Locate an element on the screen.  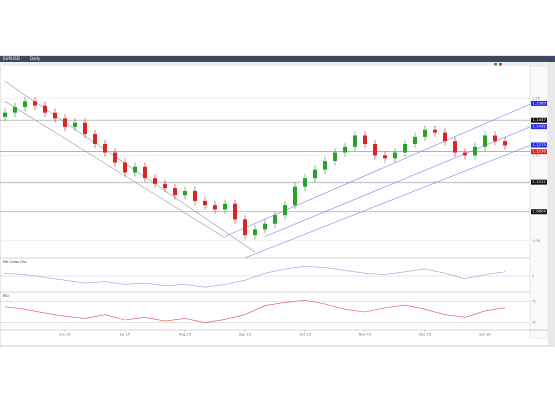
y-tick-label: 1.12 is located at coordinates (536, 155).